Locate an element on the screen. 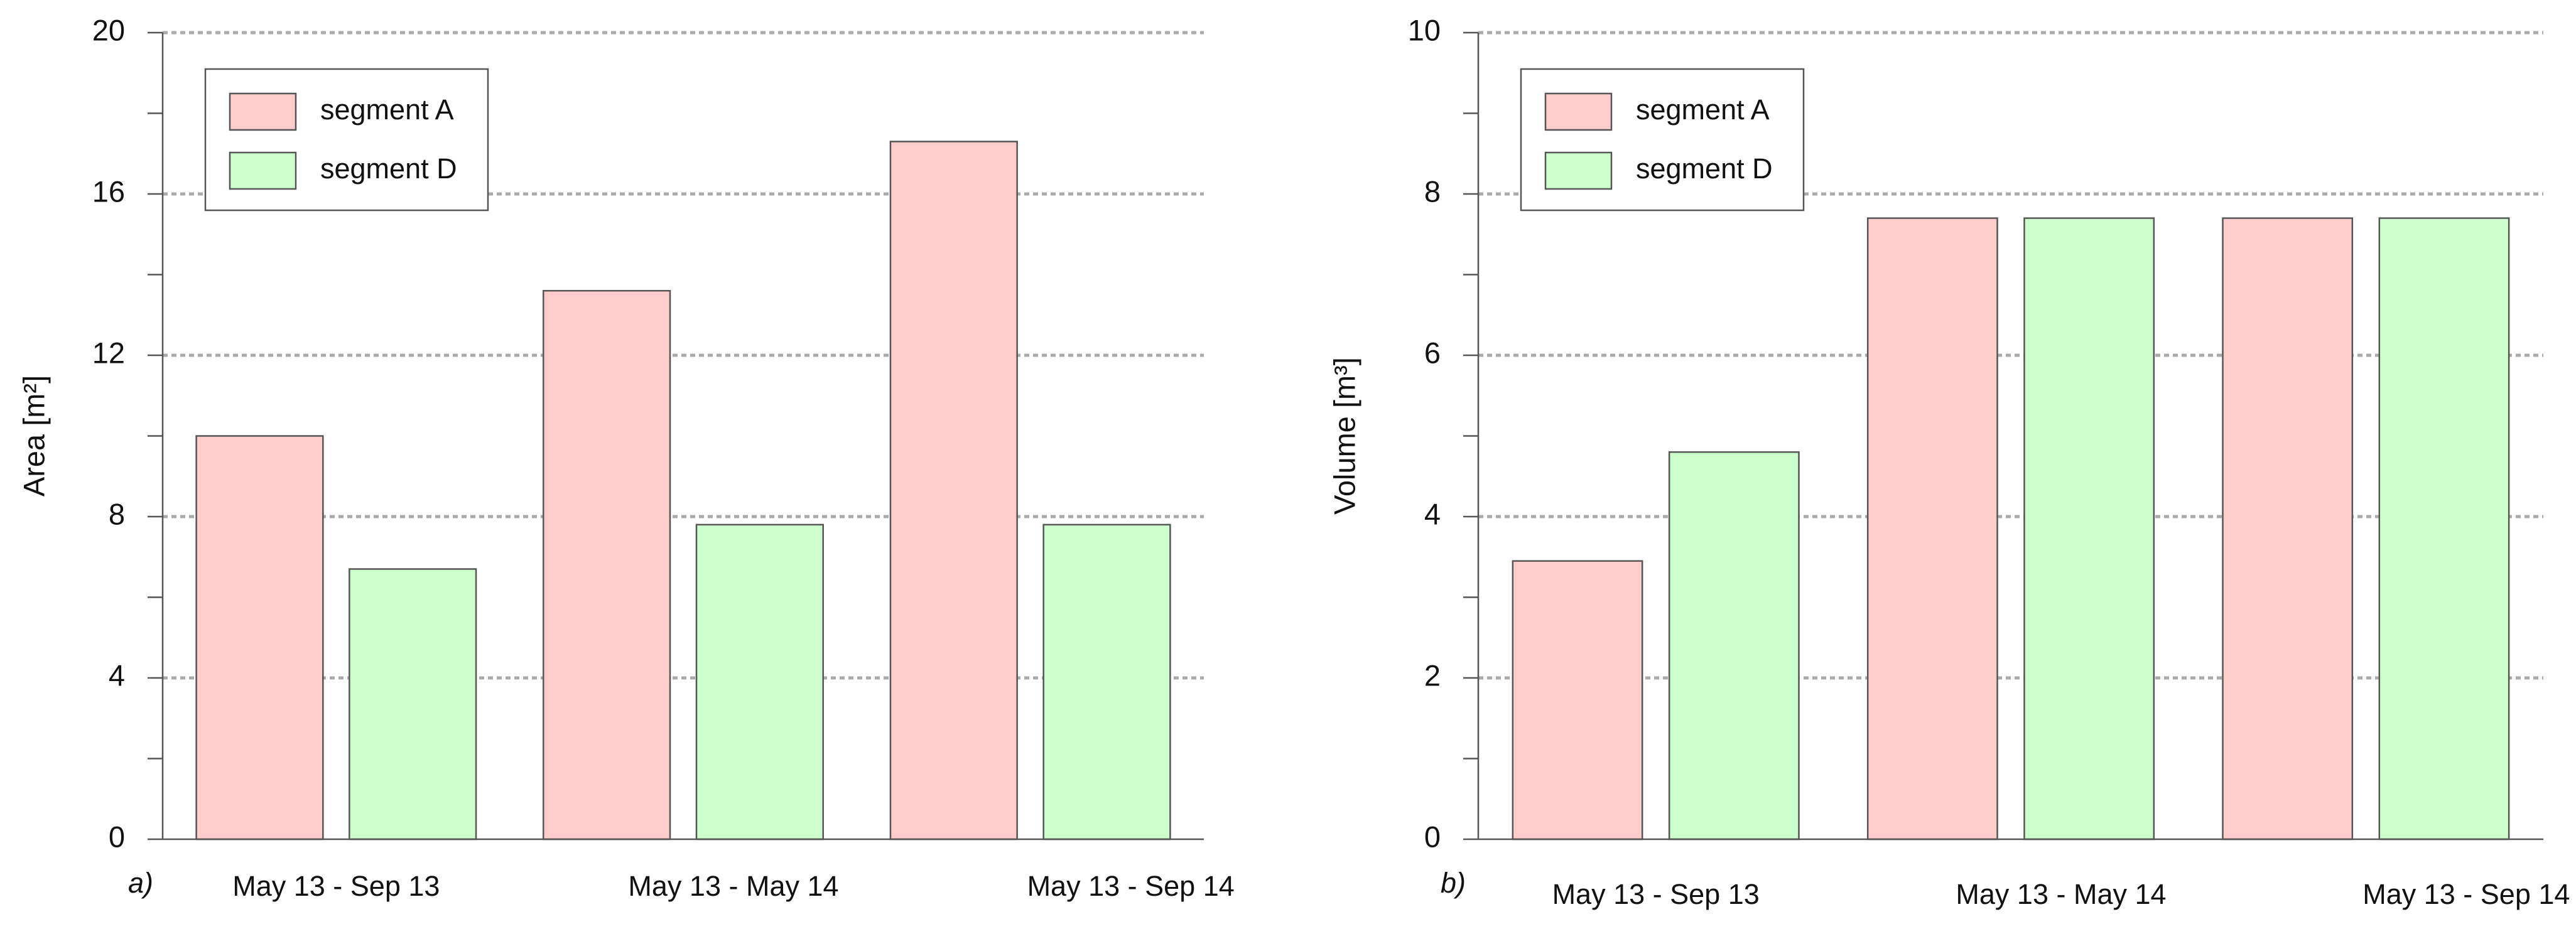 This screenshot has width=2576, height=929. panel-label: a) is located at coordinates (140, 883).